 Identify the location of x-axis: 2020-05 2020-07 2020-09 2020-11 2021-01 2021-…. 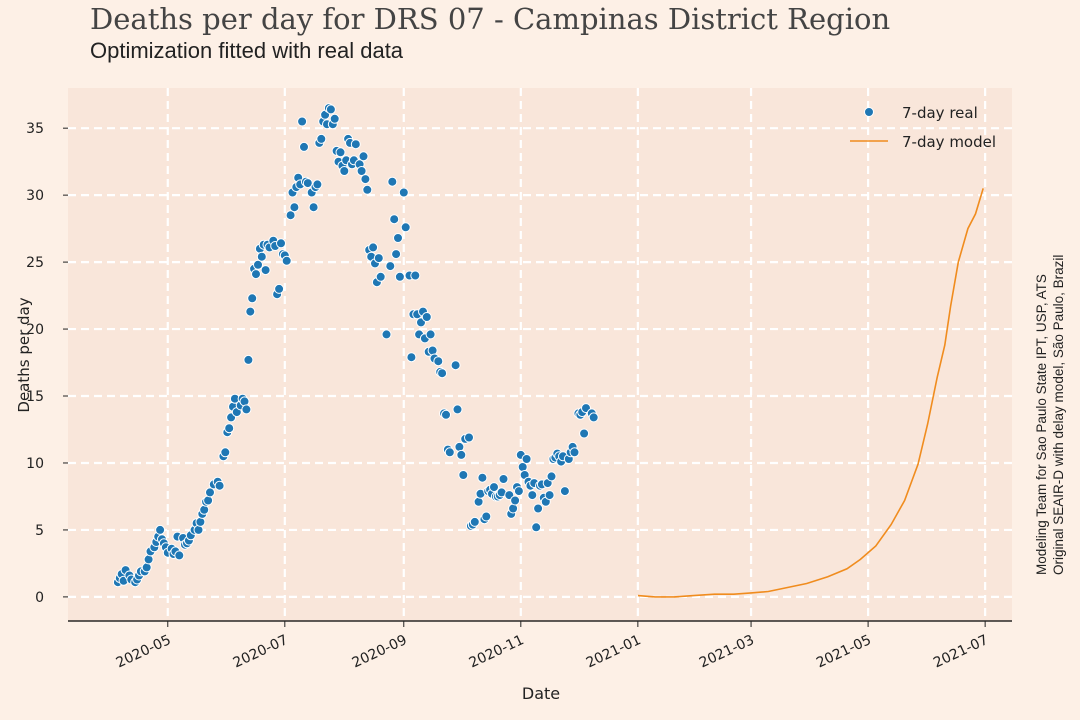
(552, 646).